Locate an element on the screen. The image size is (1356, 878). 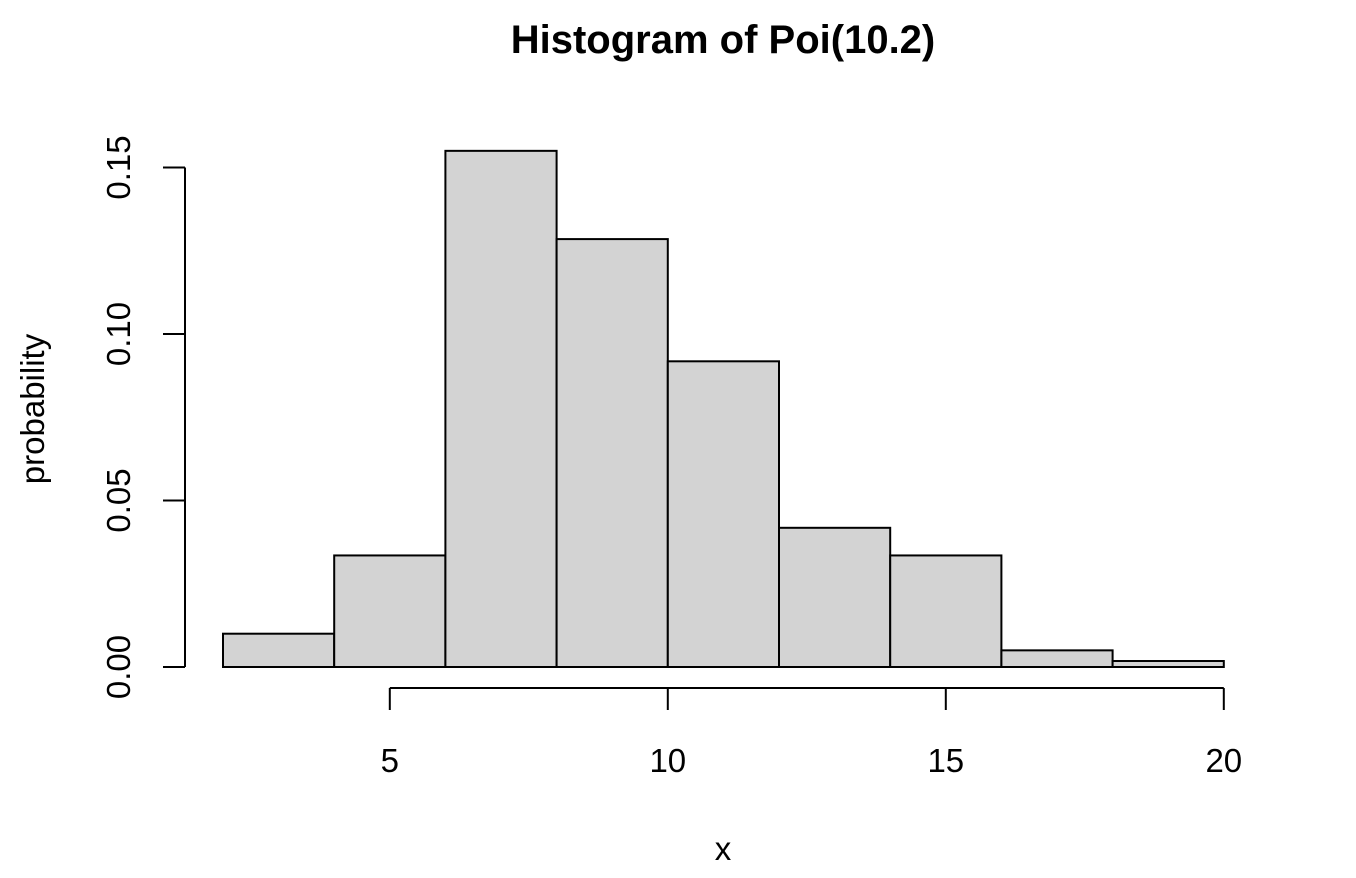
x-tick-label: 10 is located at coordinates (667, 760).